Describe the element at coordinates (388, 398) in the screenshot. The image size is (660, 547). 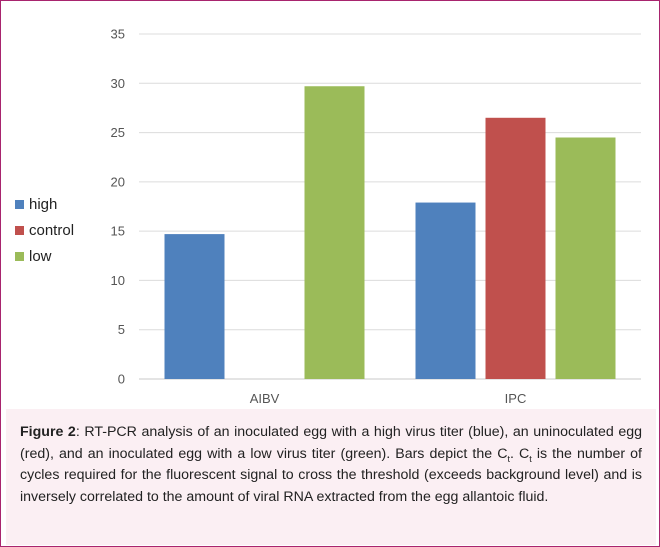
I see `x-axis-ticks: AIBV IPC` at that location.